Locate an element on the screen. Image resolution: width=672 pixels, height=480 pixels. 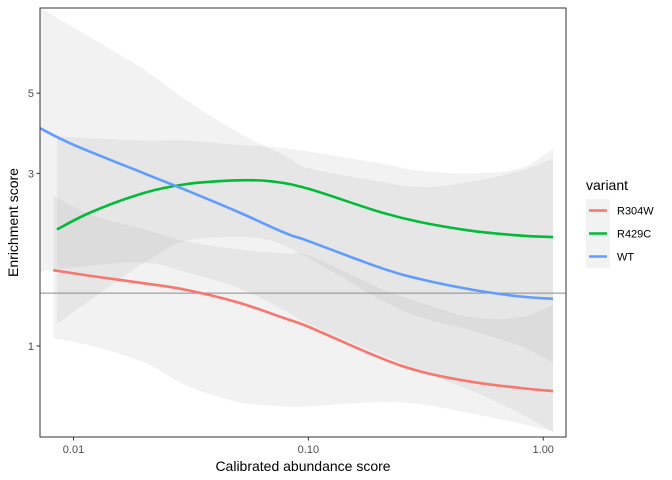
x-tick-label: 0.10 is located at coordinates (308, 450).